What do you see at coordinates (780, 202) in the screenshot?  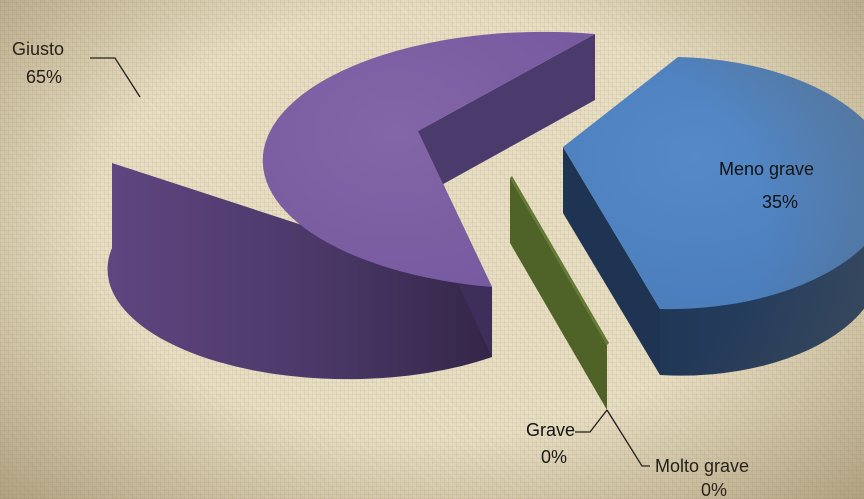 I see `label-meno-grave-value: 35%` at bounding box center [780, 202].